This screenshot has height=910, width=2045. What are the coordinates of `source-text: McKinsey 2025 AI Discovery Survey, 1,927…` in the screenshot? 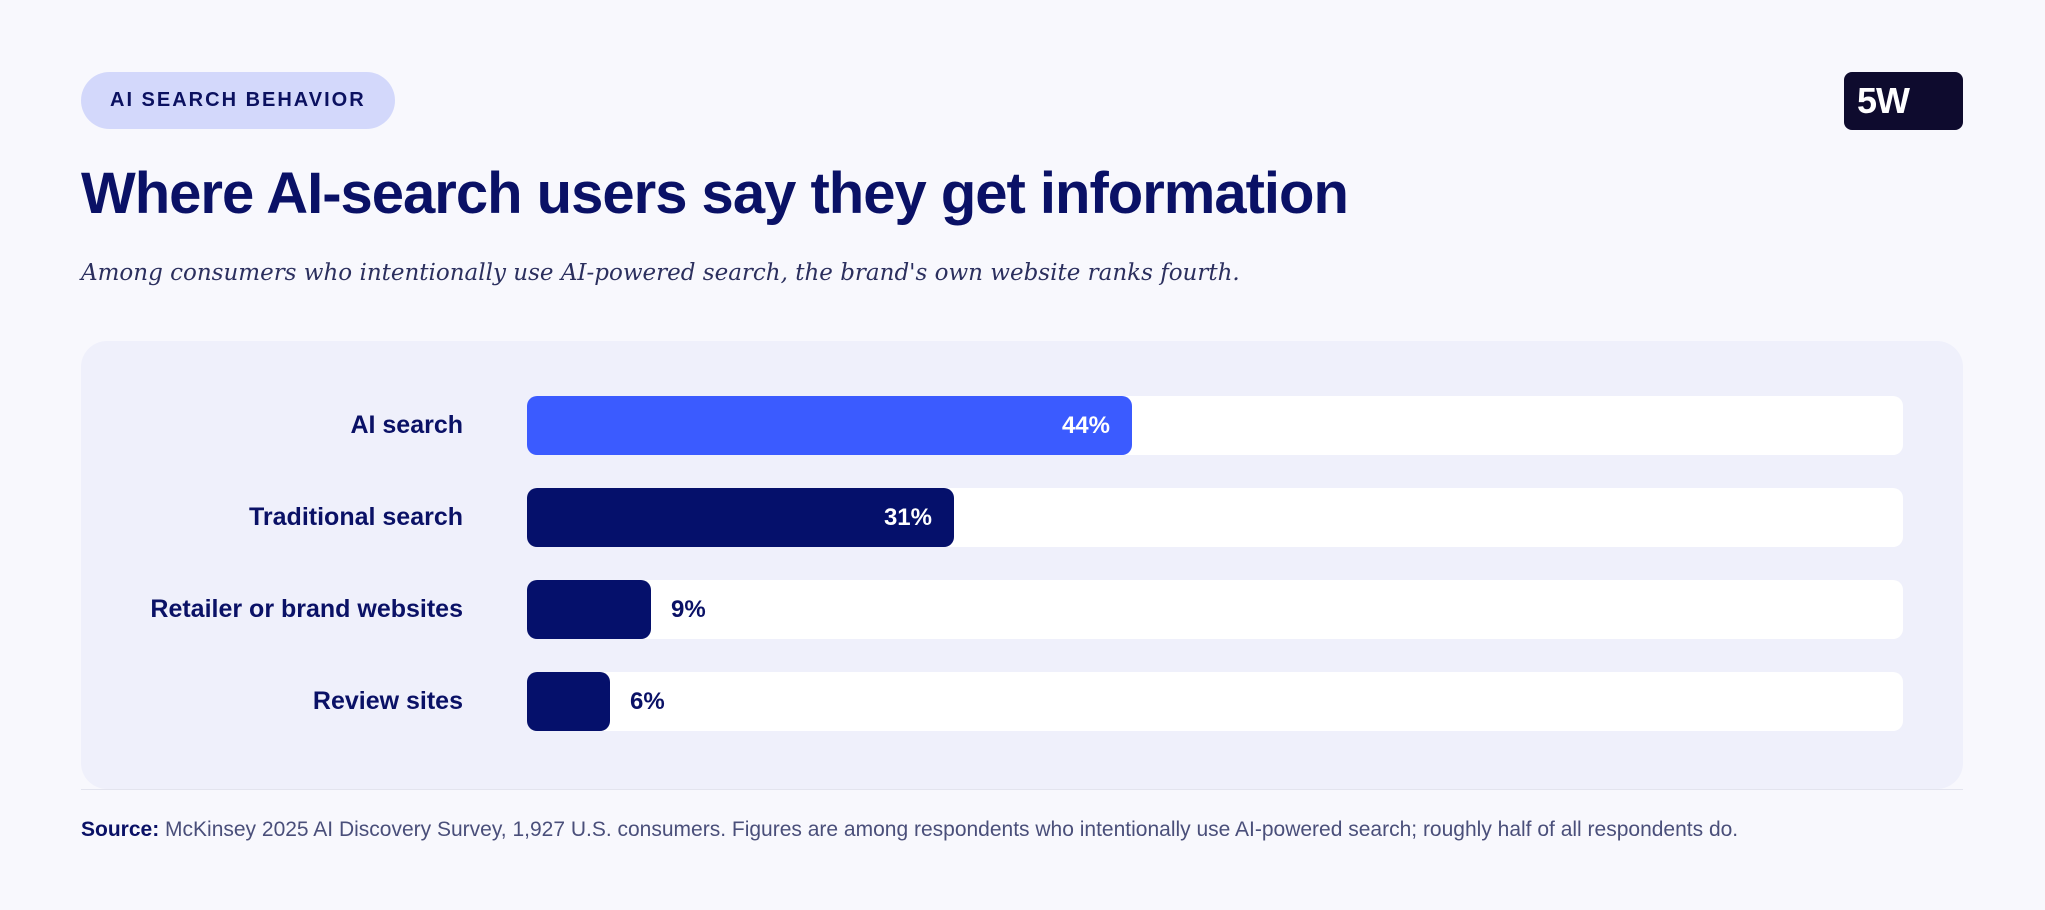 It's located at (952, 829).